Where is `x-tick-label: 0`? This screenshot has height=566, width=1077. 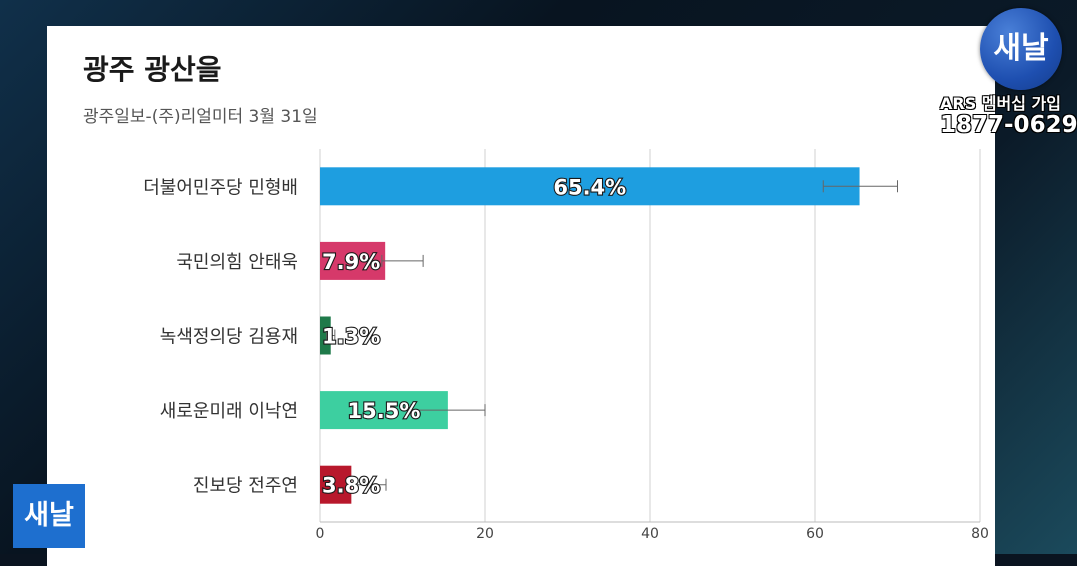
x-tick-label: 0 is located at coordinates (320, 534).